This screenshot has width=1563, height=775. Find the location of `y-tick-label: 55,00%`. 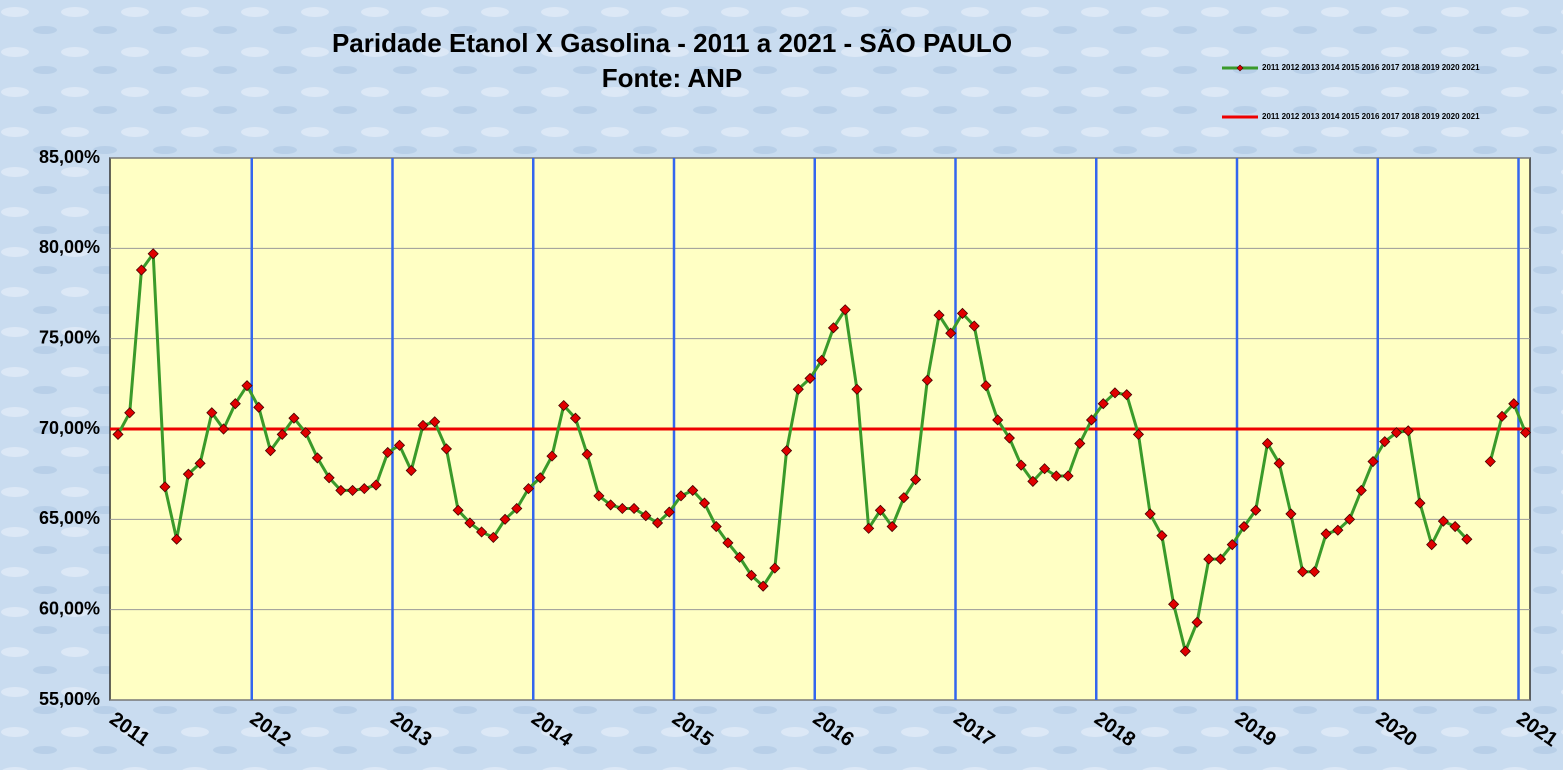

y-tick-label: 55,00% is located at coordinates (69, 699).